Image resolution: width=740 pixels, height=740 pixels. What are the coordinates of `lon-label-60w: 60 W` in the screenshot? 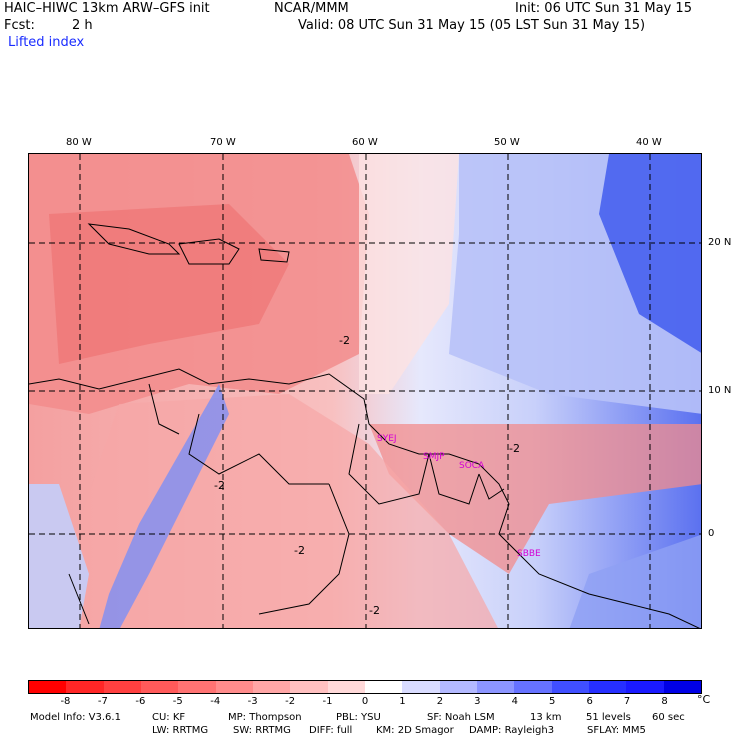 It's located at (365, 142).